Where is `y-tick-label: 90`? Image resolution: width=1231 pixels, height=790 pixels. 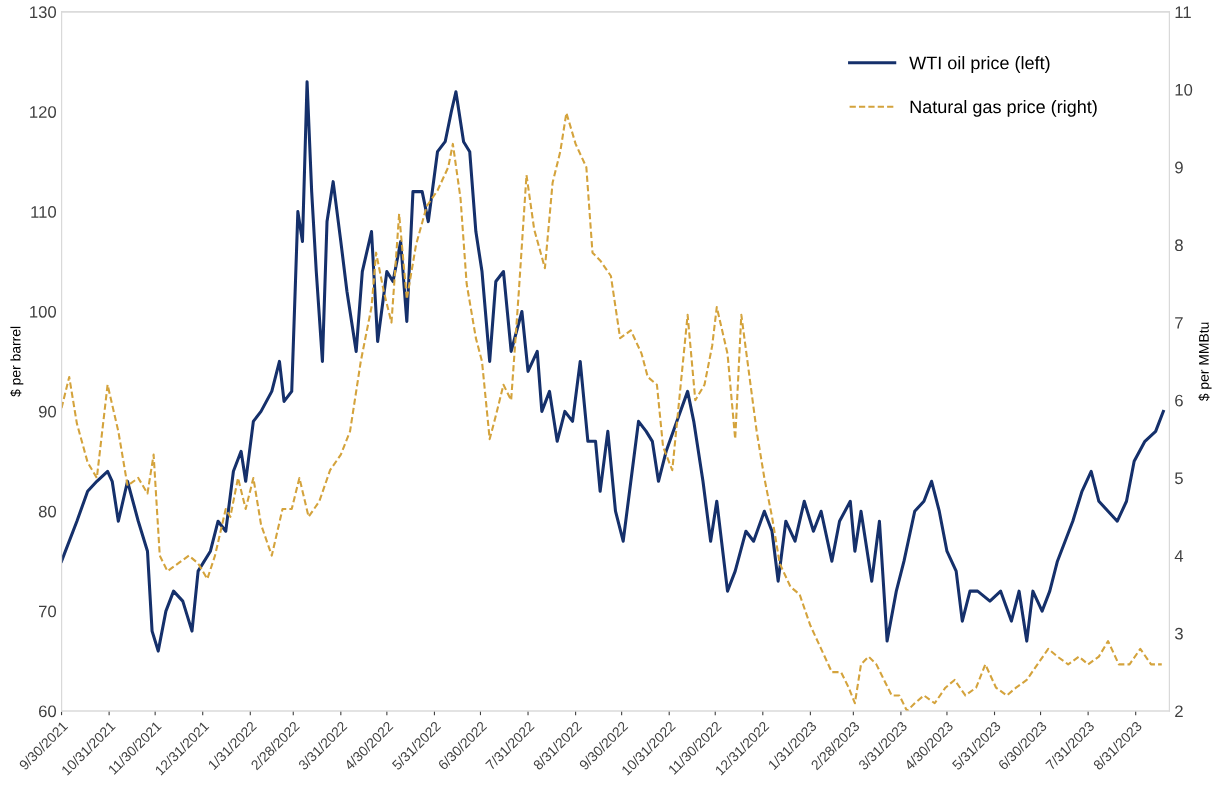 y-tick-label: 90 is located at coordinates (47, 411).